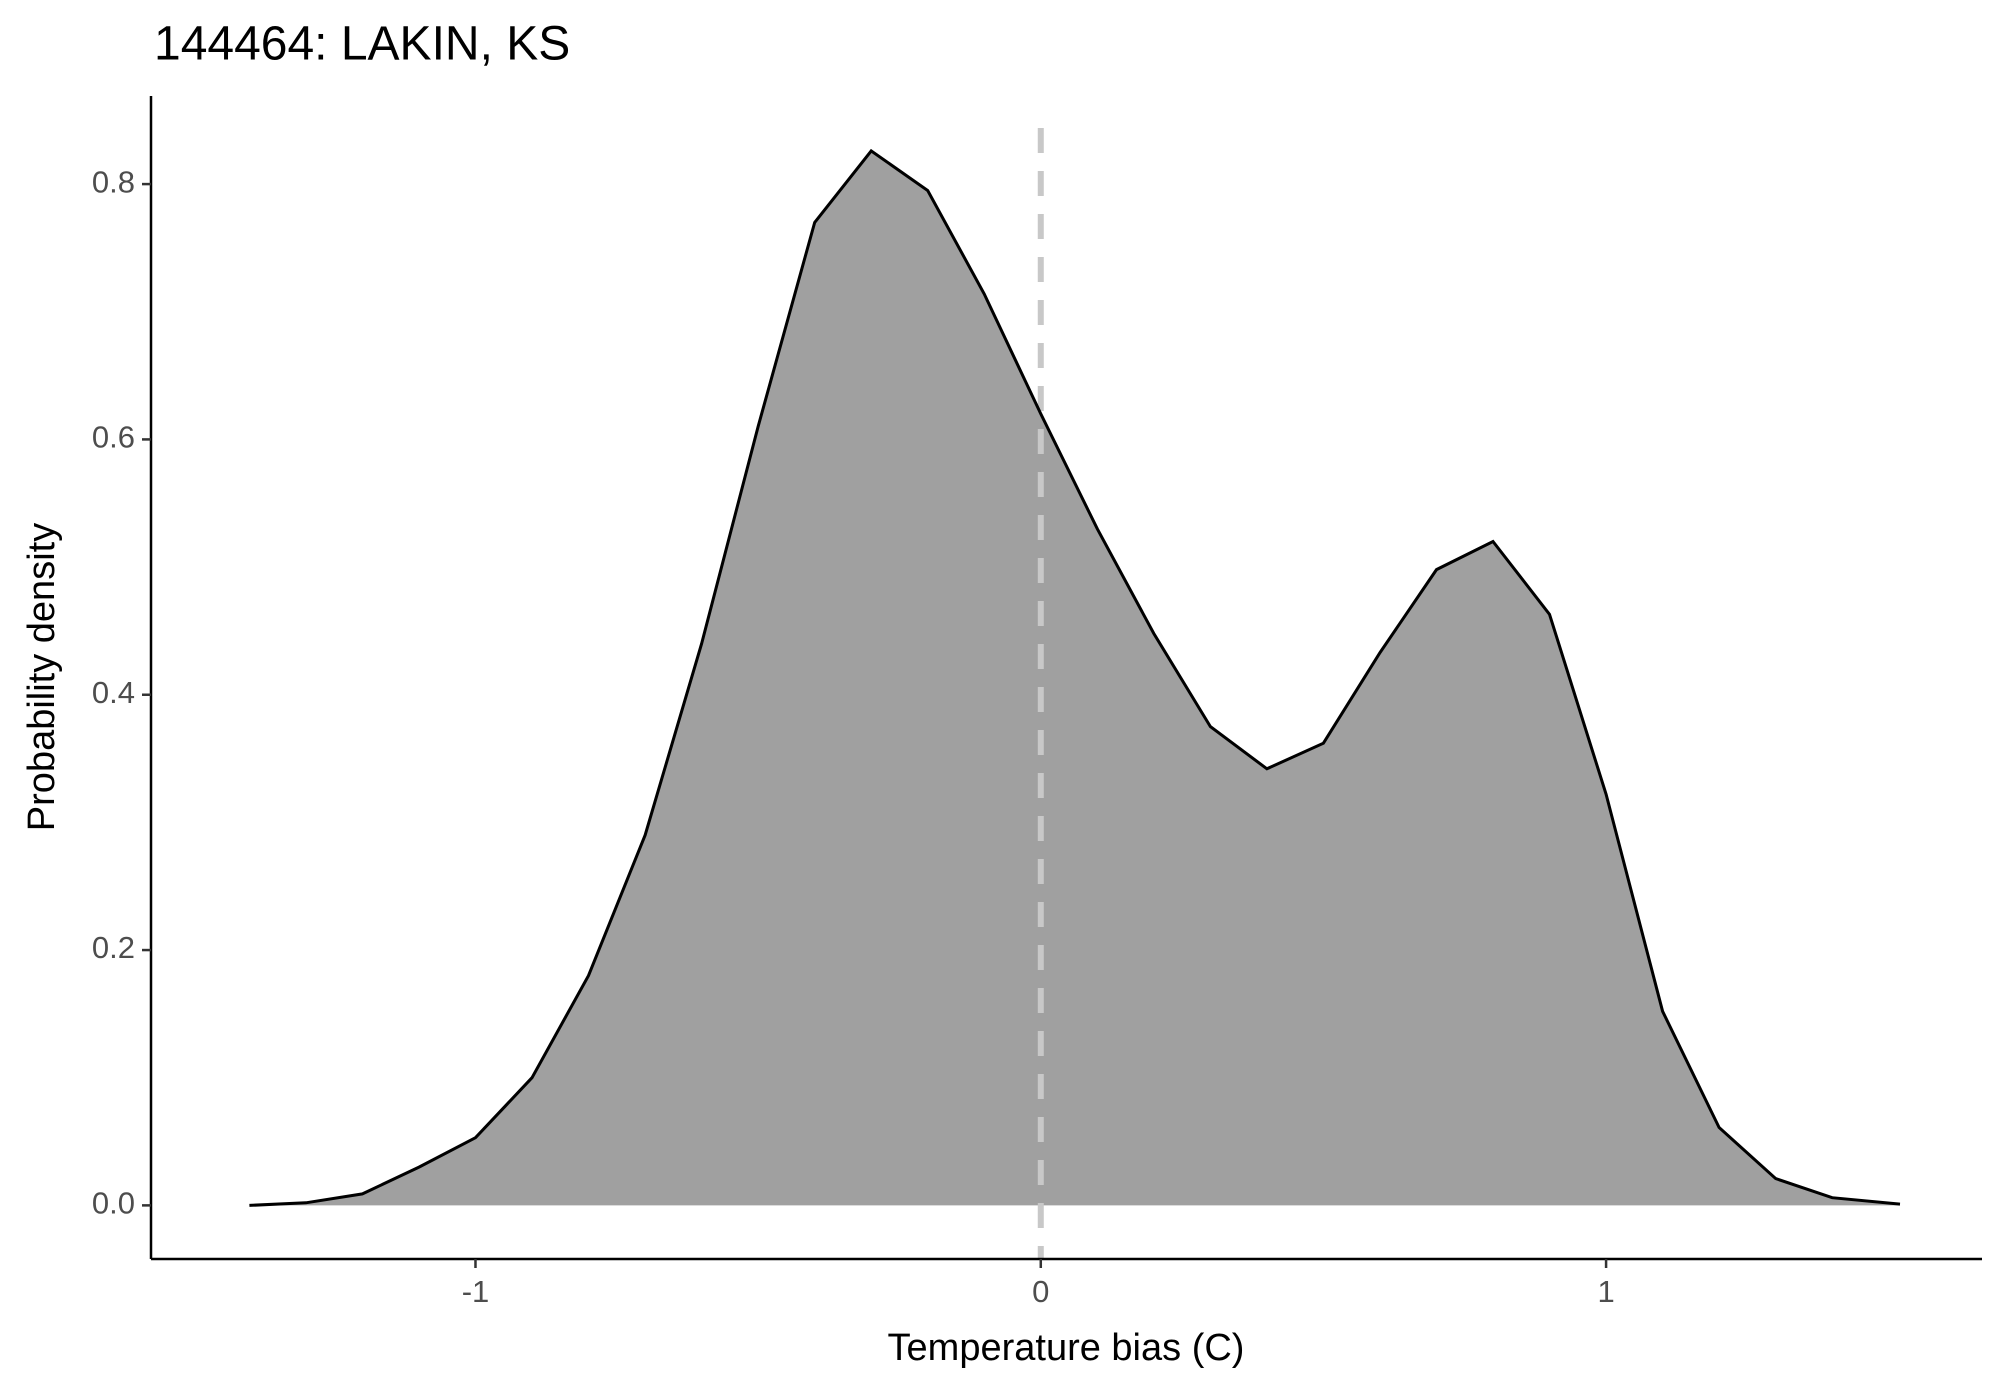 Image resolution: width=1990 pixels, height=1384 pixels. I want to click on x-tick-label: -1, so click(476, 1291).